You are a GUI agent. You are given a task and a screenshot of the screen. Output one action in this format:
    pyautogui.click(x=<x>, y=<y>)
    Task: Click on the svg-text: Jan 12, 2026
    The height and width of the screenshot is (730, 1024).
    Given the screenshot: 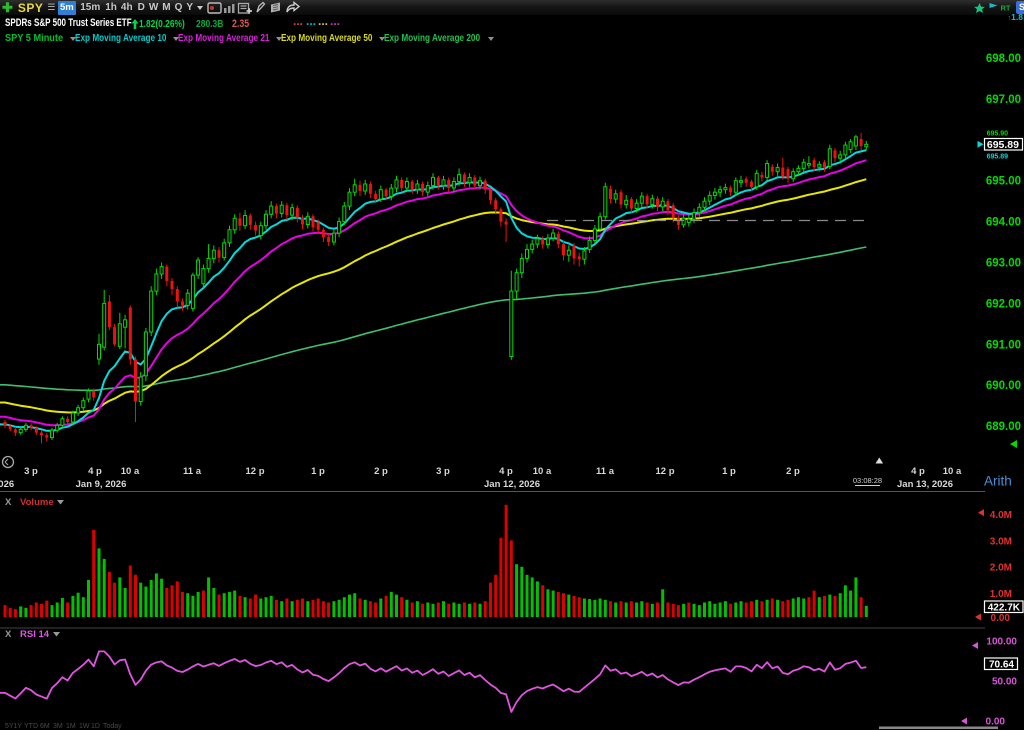 What is the action you would take?
    pyautogui.click(x=512, y=484)
    